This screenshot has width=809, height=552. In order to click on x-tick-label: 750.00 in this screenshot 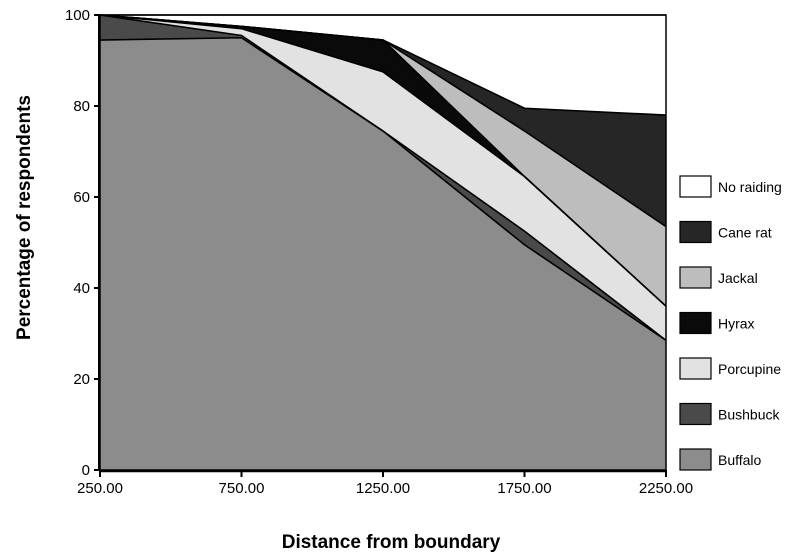, I will do `click(242, 488)`.